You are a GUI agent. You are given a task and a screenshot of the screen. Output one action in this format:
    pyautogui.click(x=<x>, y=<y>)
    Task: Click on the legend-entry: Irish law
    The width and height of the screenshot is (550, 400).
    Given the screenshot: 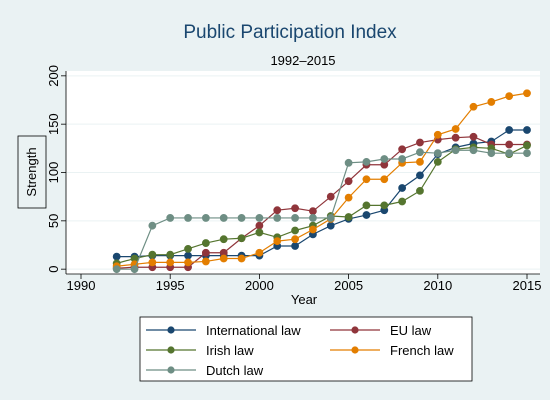 What is the action you would take?
    pyautogui.click(x=200, y=350)
    